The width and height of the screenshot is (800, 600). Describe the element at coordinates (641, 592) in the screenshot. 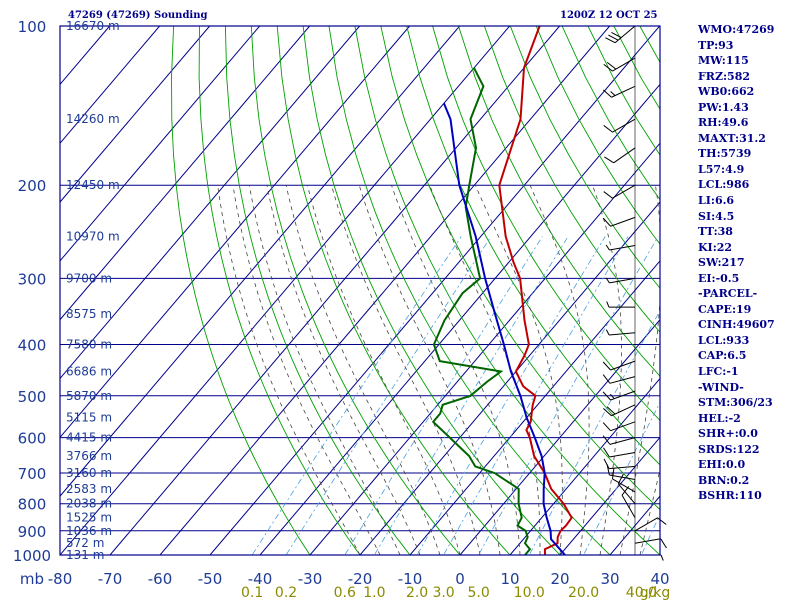

I see `mixing-ratio-tick-label: 40.0` at that location.